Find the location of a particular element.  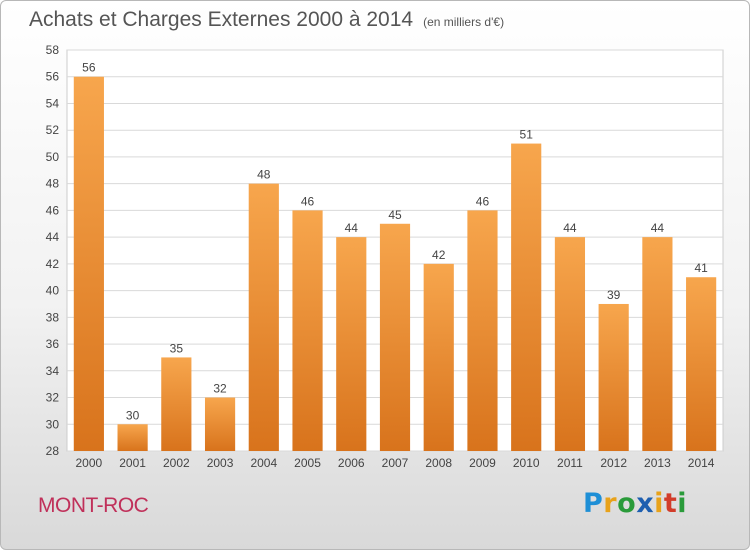

y-tick-label: 40 is located at coordinates (53, 291).